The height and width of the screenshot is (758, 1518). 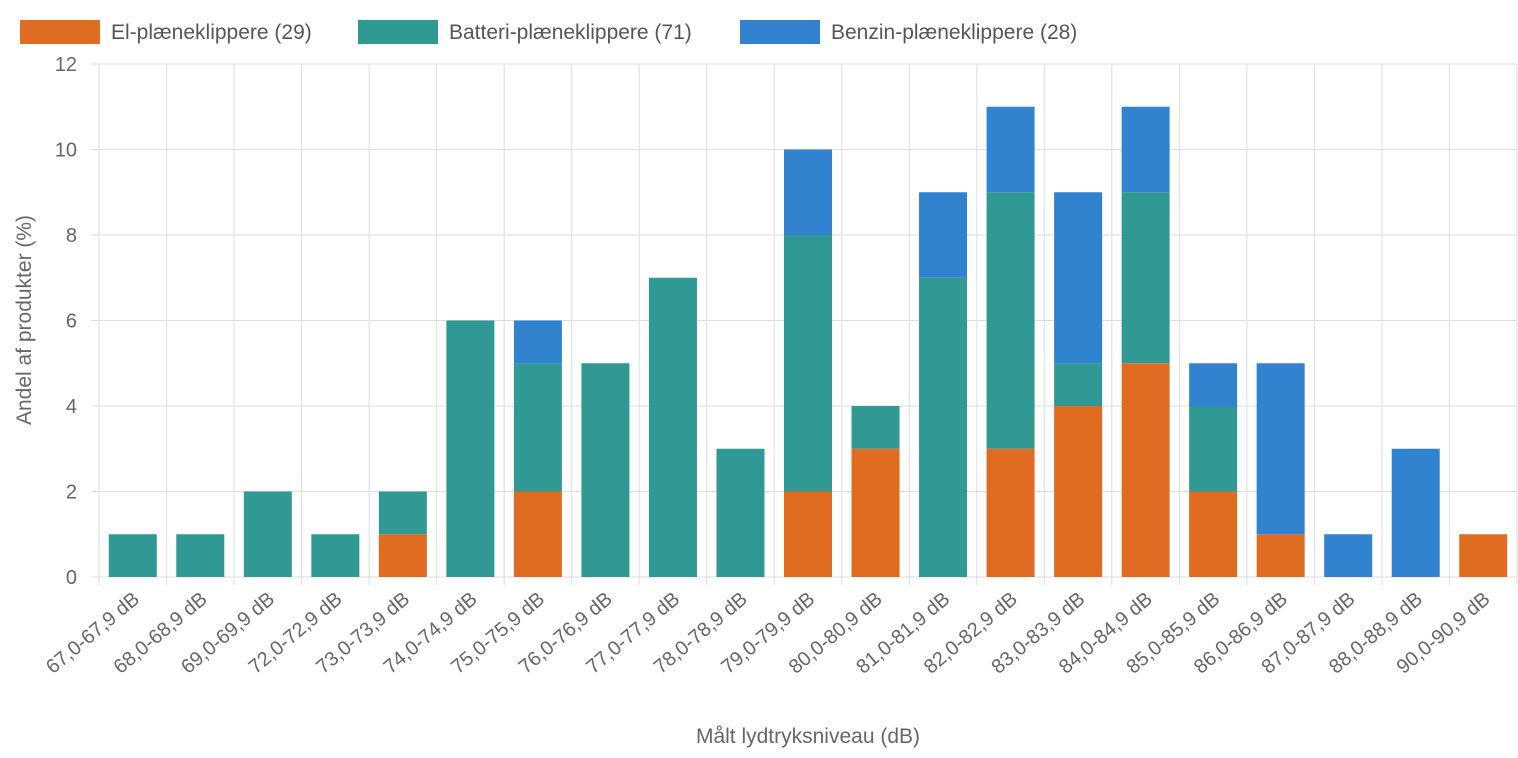 I want to click on legend-label: Benzin-plæneklippere (28), so click(x=954, y=32).